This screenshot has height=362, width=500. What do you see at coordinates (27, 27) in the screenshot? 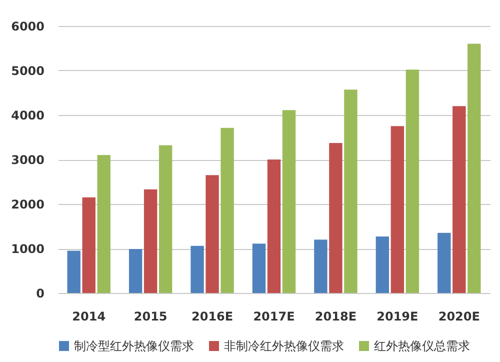
I see `y-tick-label: 6000` at bounding box center [27, 27].